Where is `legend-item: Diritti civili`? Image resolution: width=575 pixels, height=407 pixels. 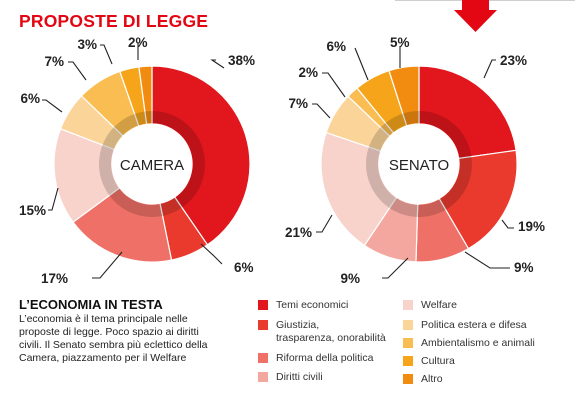
legend-item: Diritti civili is located at coordinates (290, 377).